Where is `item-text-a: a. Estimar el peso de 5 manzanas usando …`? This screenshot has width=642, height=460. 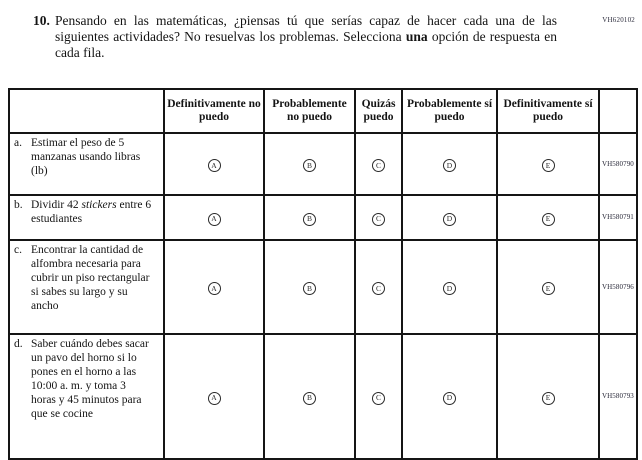
item-text-a: a. Estimar el peso de 5 manzanas usando … is located at coordinates (86, 163).